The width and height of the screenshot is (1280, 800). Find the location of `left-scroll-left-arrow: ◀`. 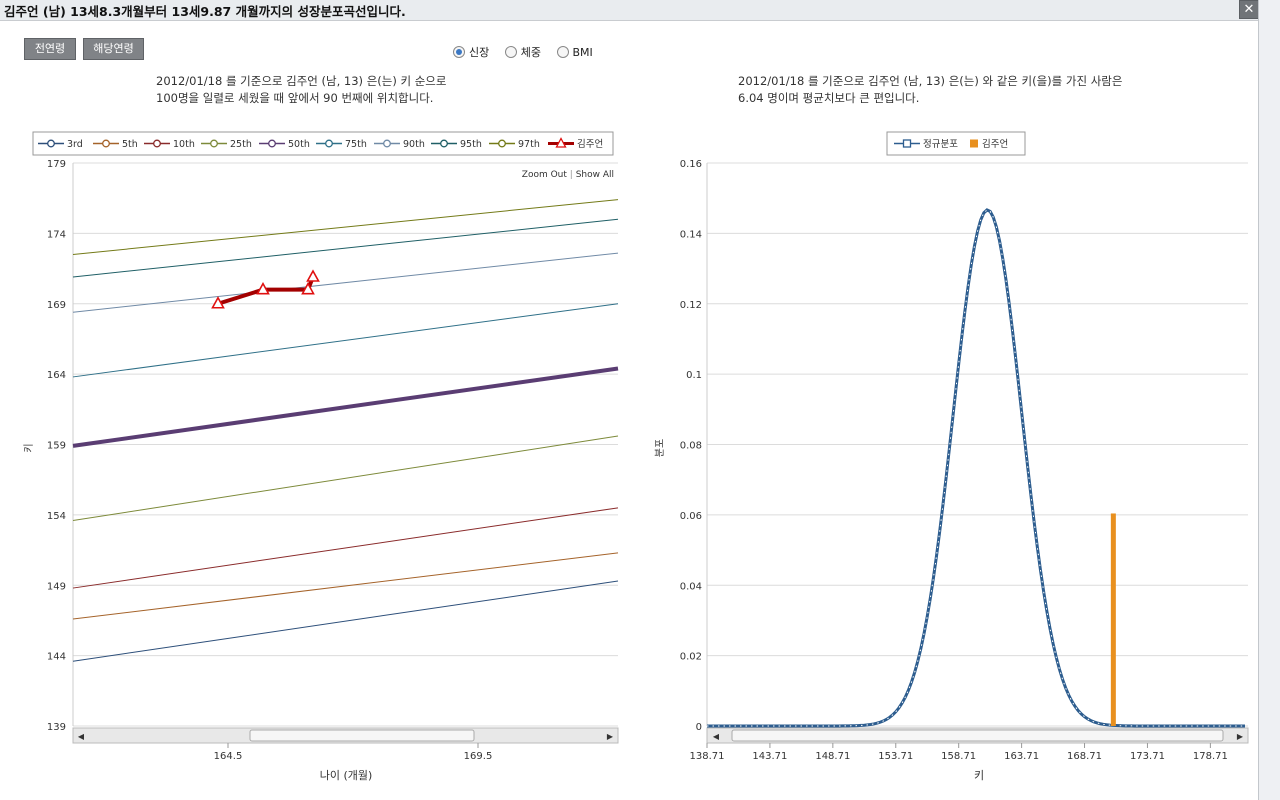

left-scroll-left-arrow: ◀ is located at coordinates (81, 736).